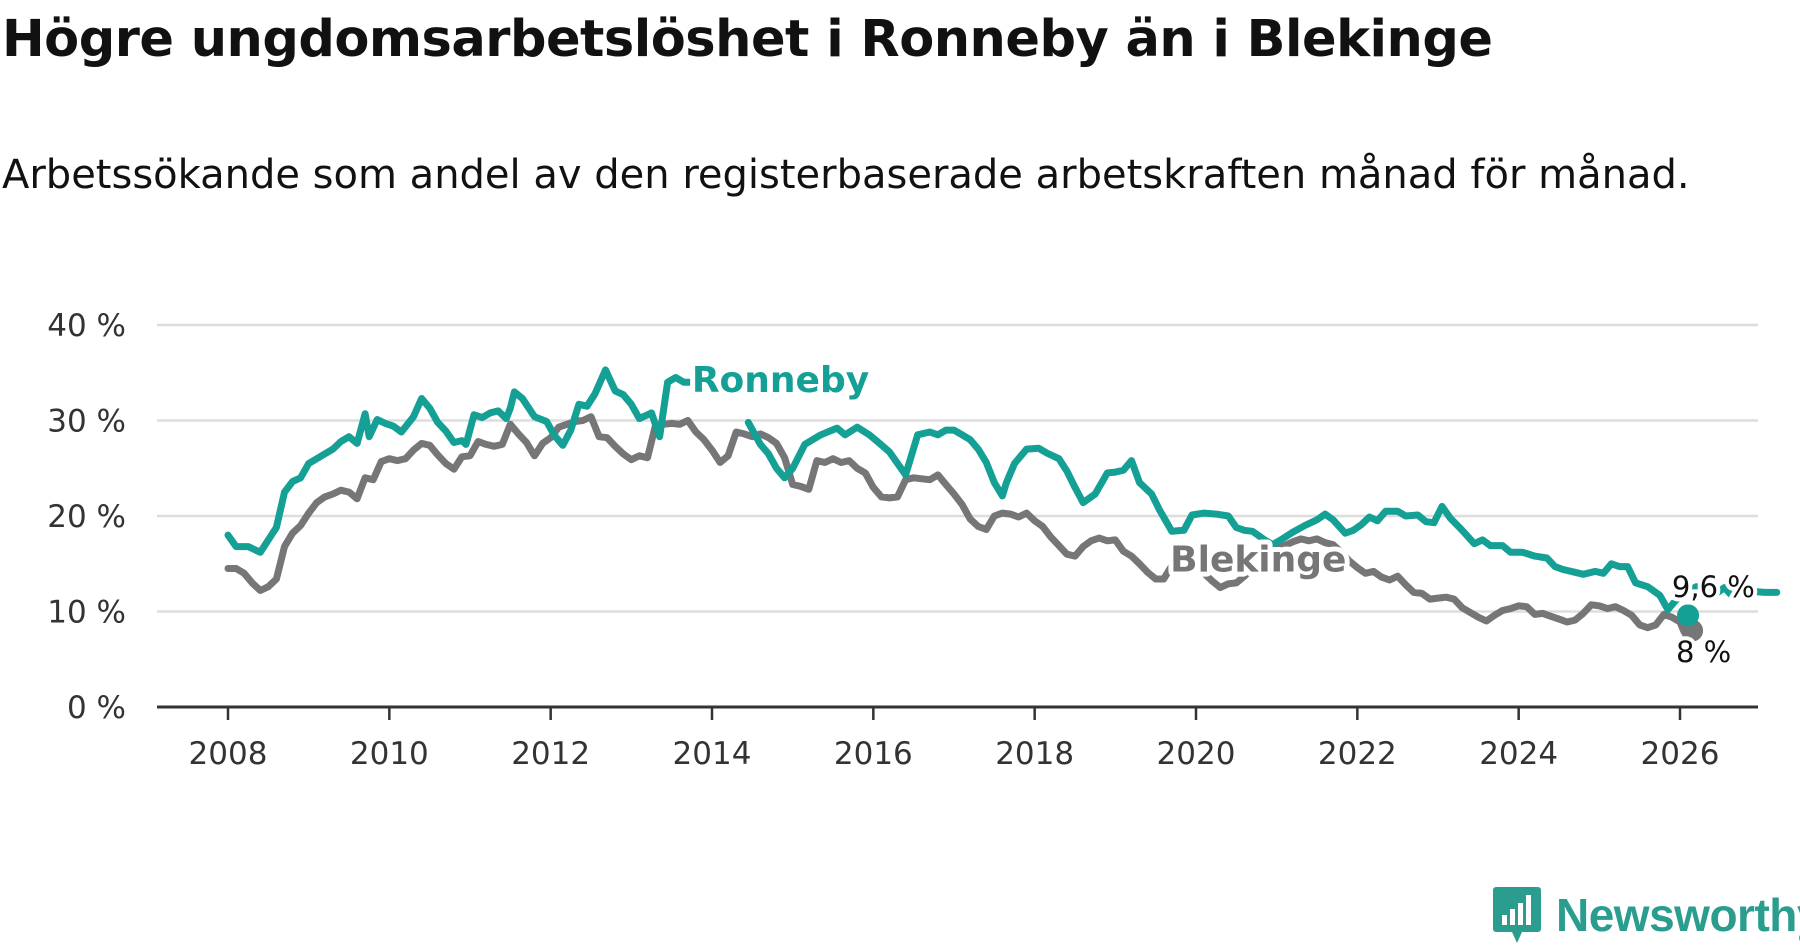 Image resolution: width=1800 pixels, height=948 pixels. I want to click on x-tick-label: 2024, so click(1518, 754).